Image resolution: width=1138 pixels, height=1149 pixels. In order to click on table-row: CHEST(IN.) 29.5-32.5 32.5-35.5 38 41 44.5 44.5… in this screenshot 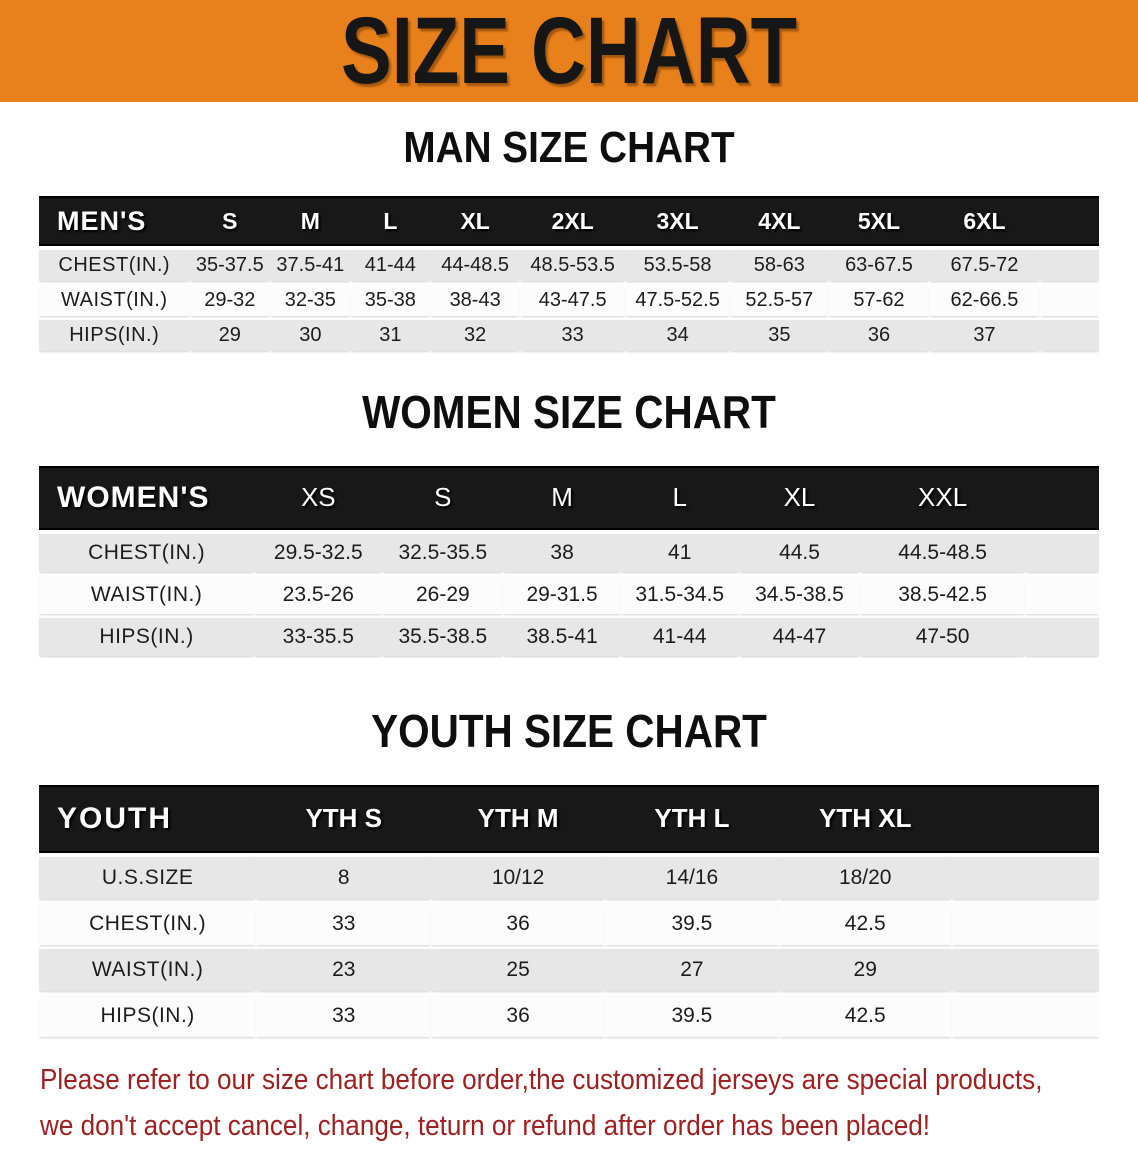, I will do `click(569, 552)`.